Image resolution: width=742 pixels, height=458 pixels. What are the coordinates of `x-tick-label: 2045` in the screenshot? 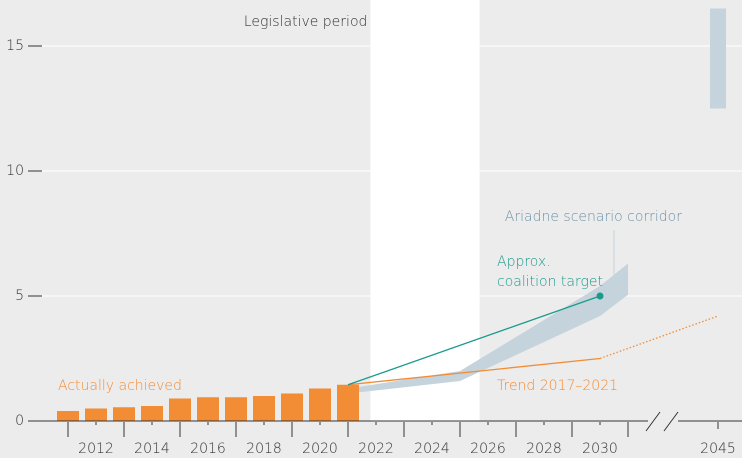 It's located at (718, 449).